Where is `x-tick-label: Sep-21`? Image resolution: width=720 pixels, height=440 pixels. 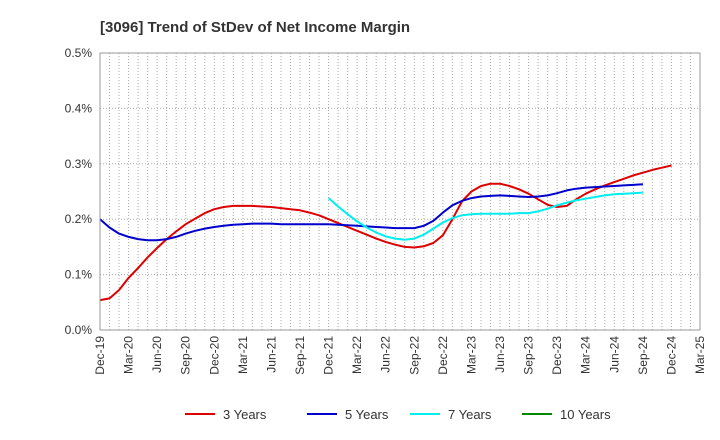
x-tick-label: Sep-21 is located at coordinates (300, 355).